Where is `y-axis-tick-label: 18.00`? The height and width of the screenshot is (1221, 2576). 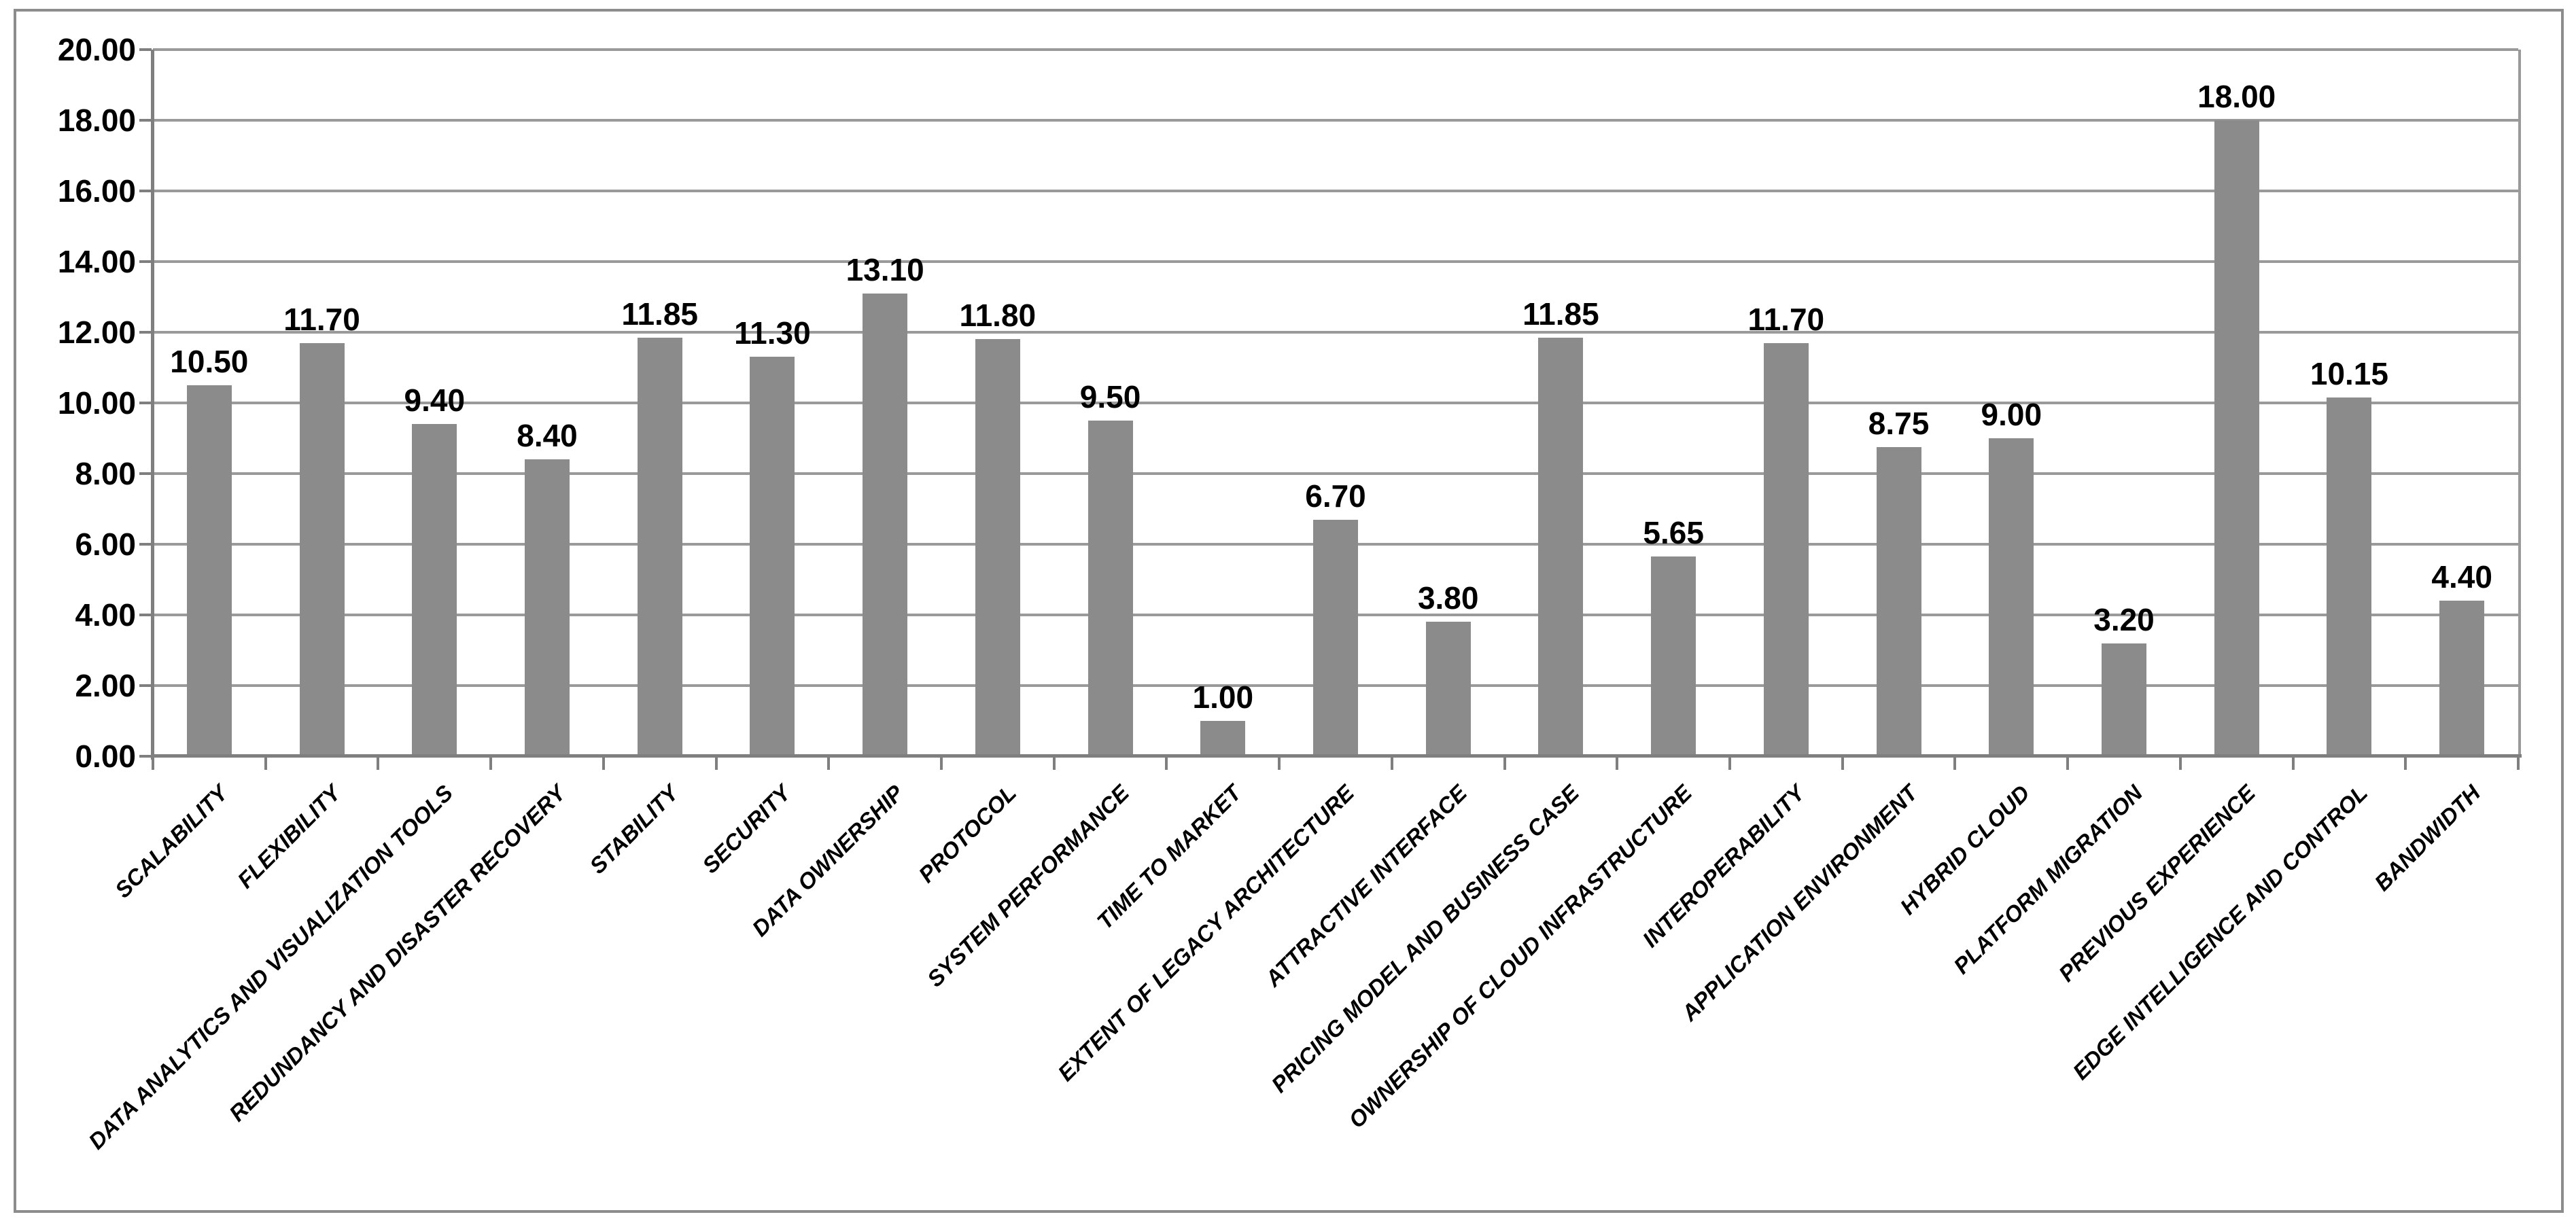 y-axis-tick-label: 18.00 is located at coordinates (96, 120).